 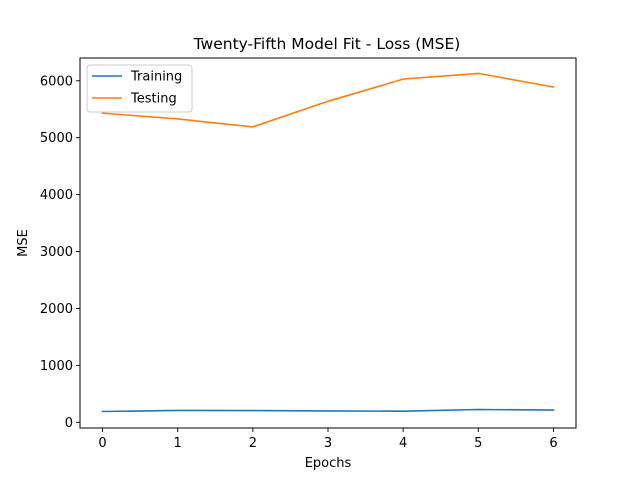 I want to click on y-tick-label: 2000, so click(x=56, y=309).